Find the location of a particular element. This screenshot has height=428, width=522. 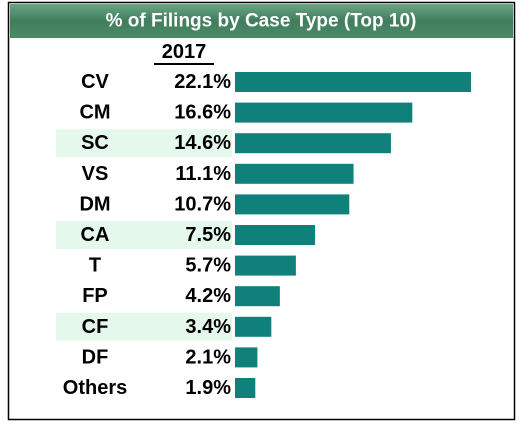

value-label: 16.6% is located at coordinates (202, 113).